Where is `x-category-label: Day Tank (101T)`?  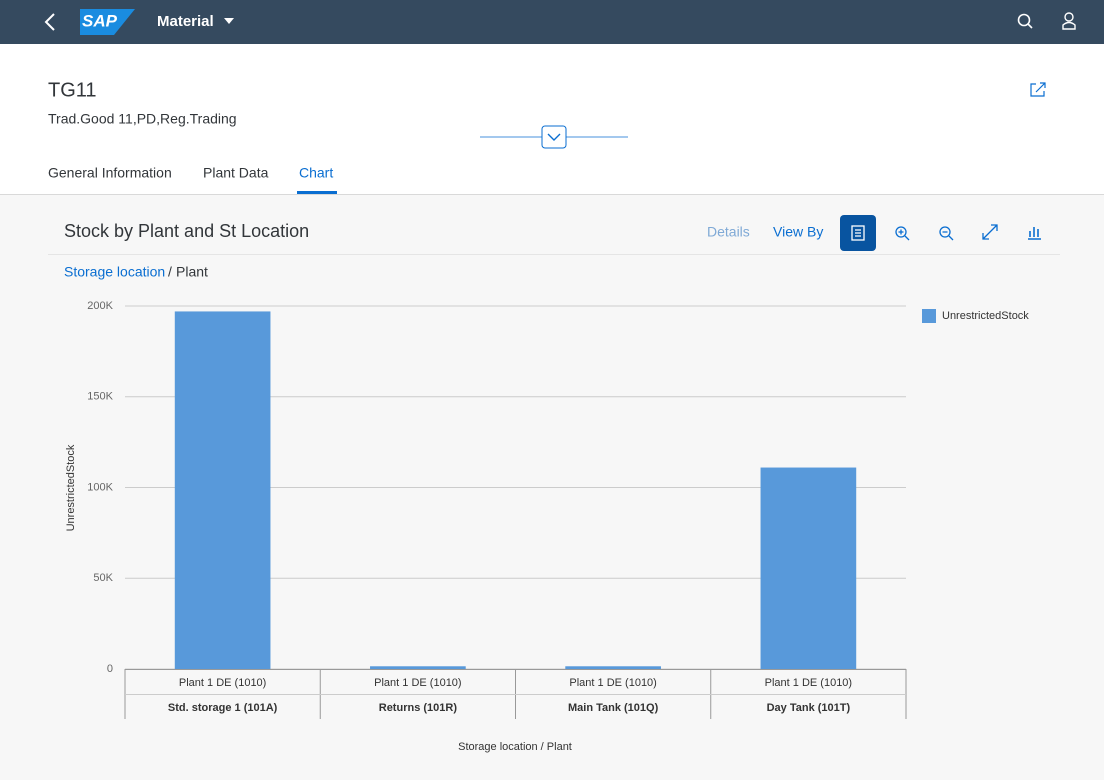 x-category-label: Day Tank (101T) is located at coordinates (809, 708).